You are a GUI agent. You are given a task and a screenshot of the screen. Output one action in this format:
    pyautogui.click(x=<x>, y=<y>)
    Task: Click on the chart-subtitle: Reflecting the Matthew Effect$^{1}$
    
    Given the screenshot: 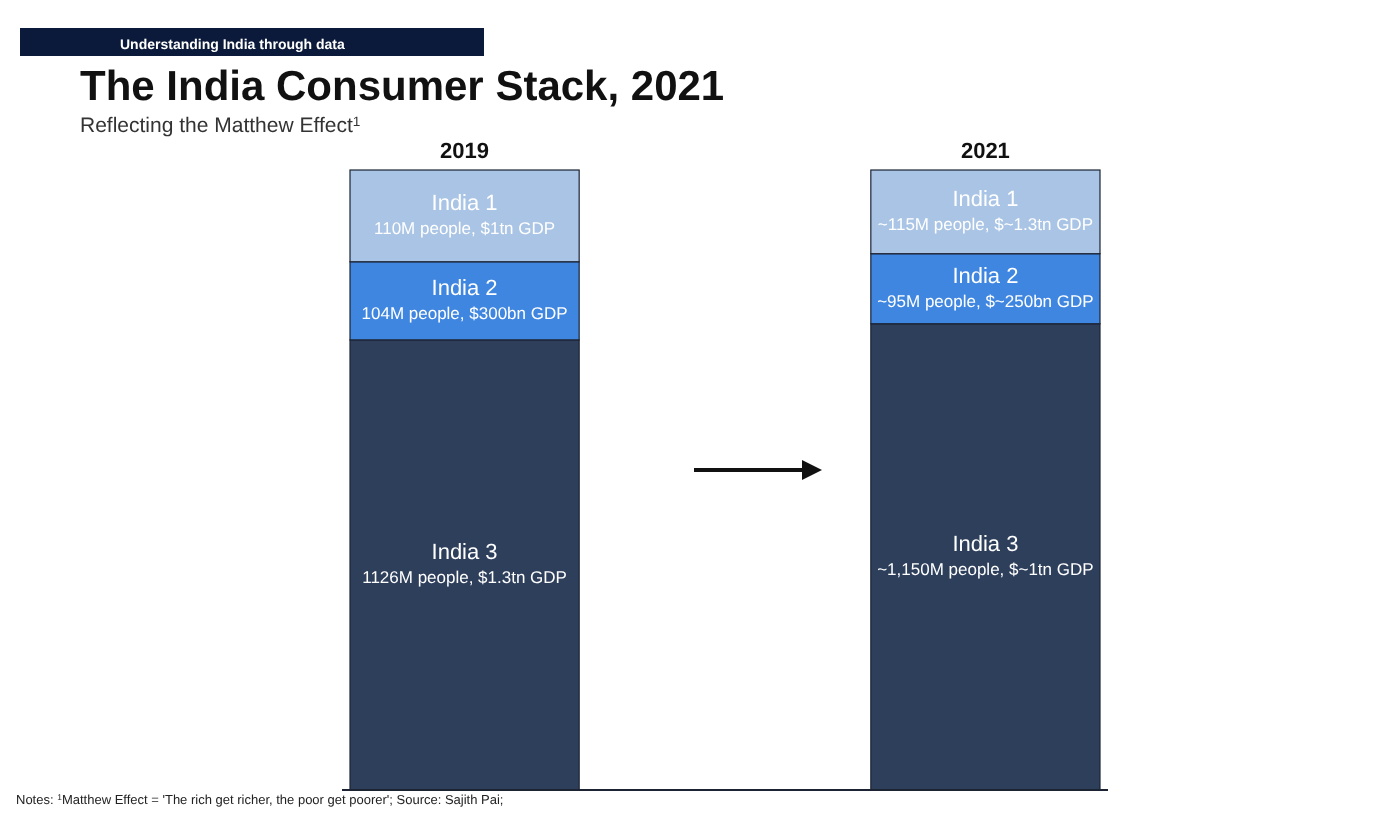 What is the action you would take?
    pyautogui.click(x=220, y=126)
    